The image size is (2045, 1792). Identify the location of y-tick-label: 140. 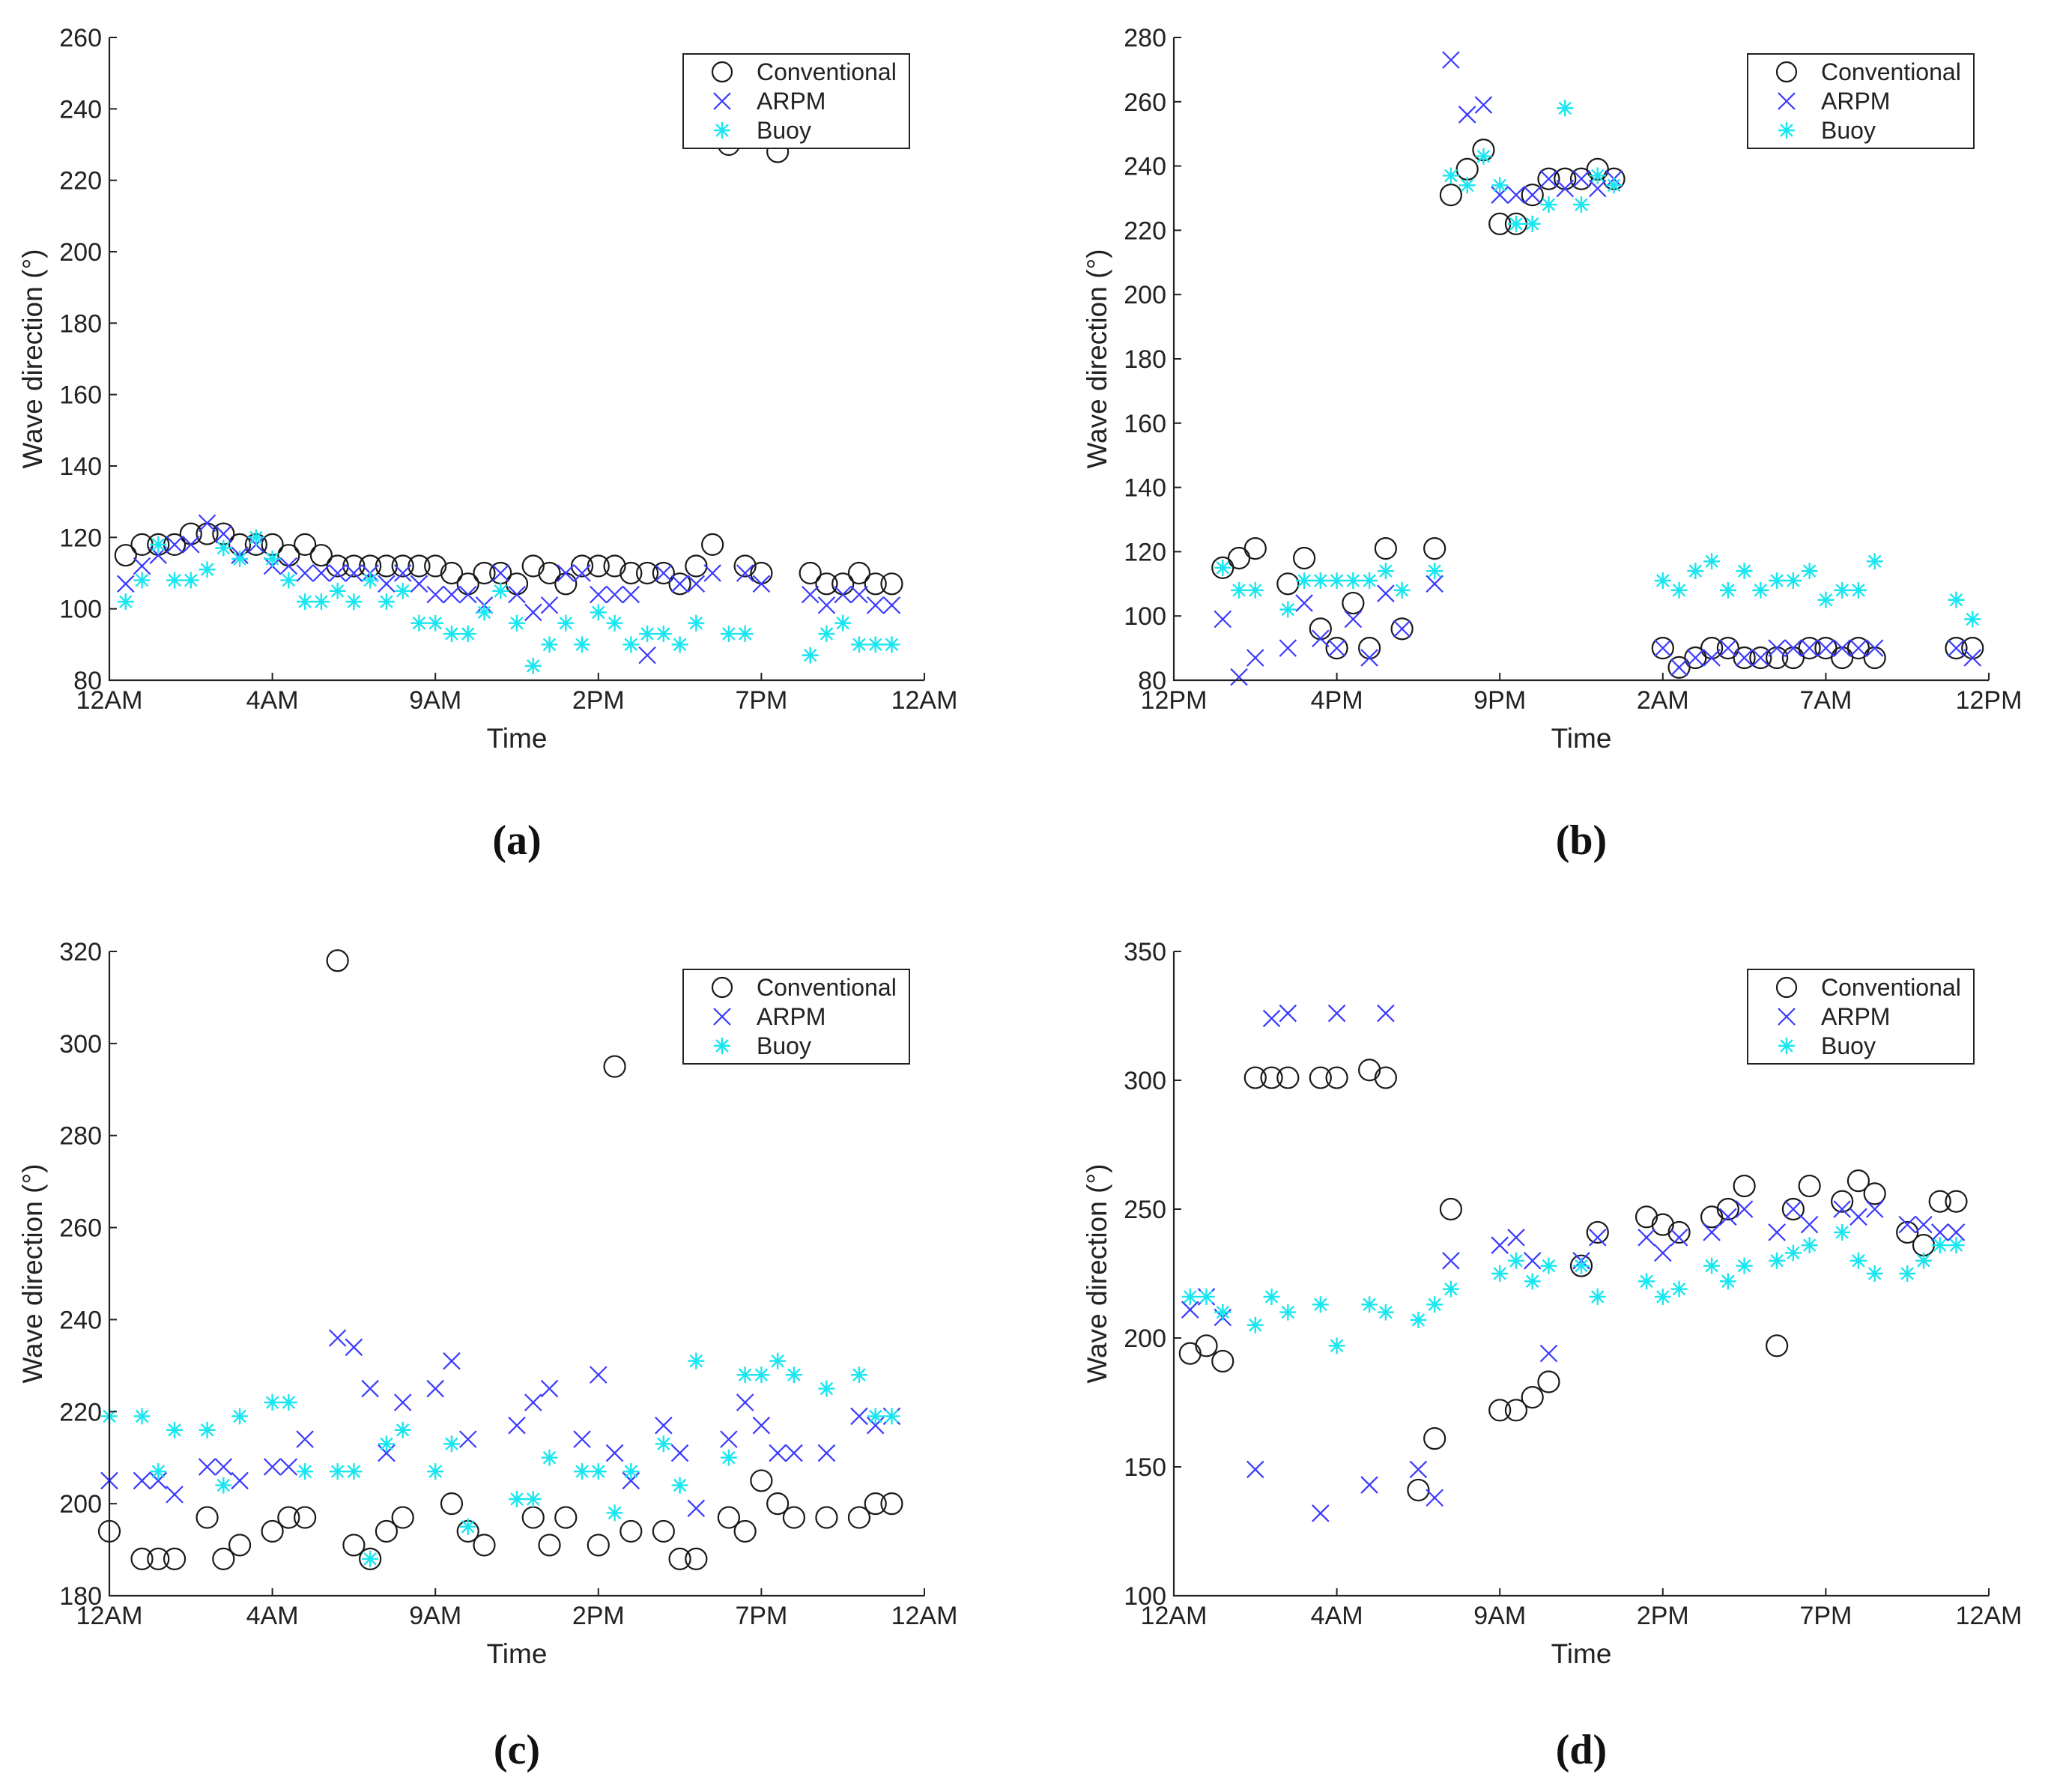
(80, 466).